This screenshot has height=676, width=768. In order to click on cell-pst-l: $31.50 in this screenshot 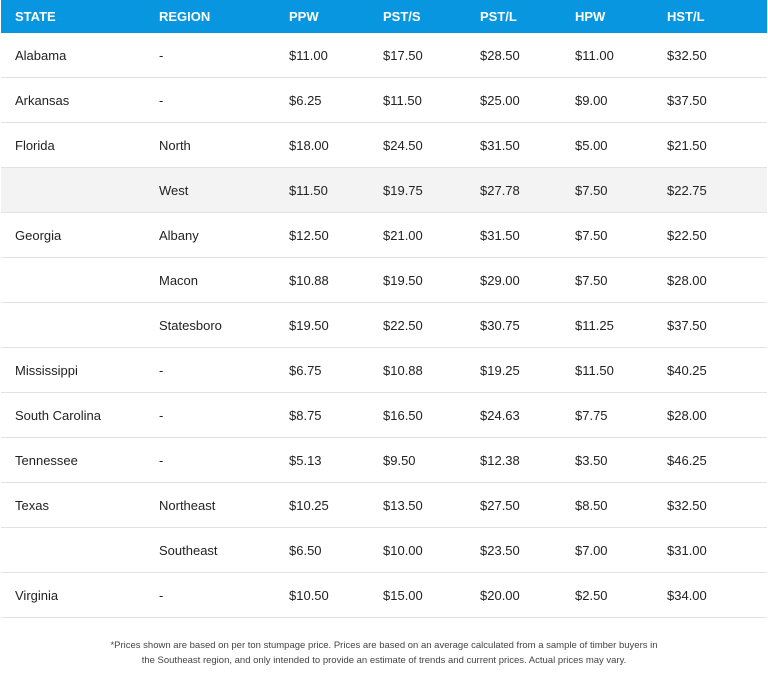, I will do `click(527, 235)`.